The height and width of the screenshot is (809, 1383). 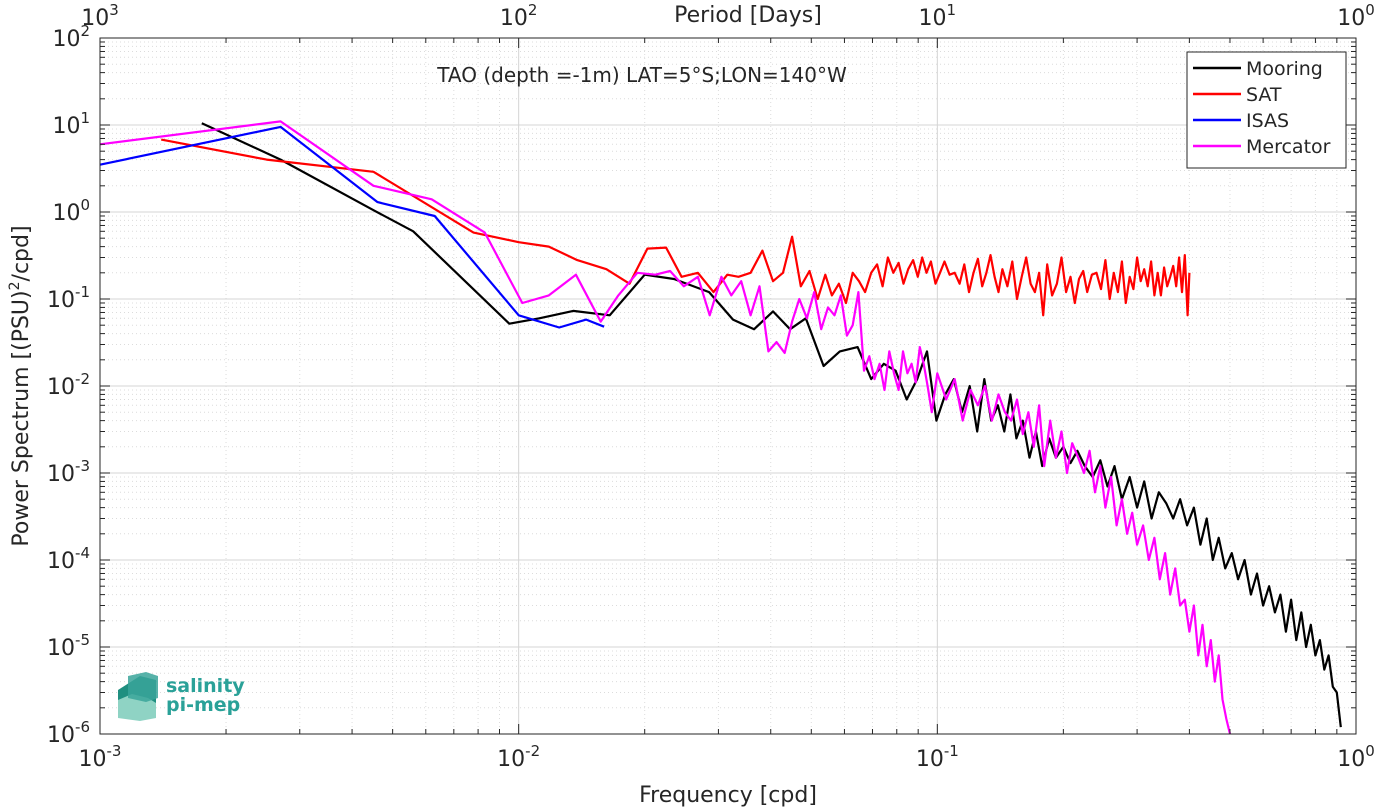 I want to click on y-tick-label: 10⁻², so click(x=68, y=385).